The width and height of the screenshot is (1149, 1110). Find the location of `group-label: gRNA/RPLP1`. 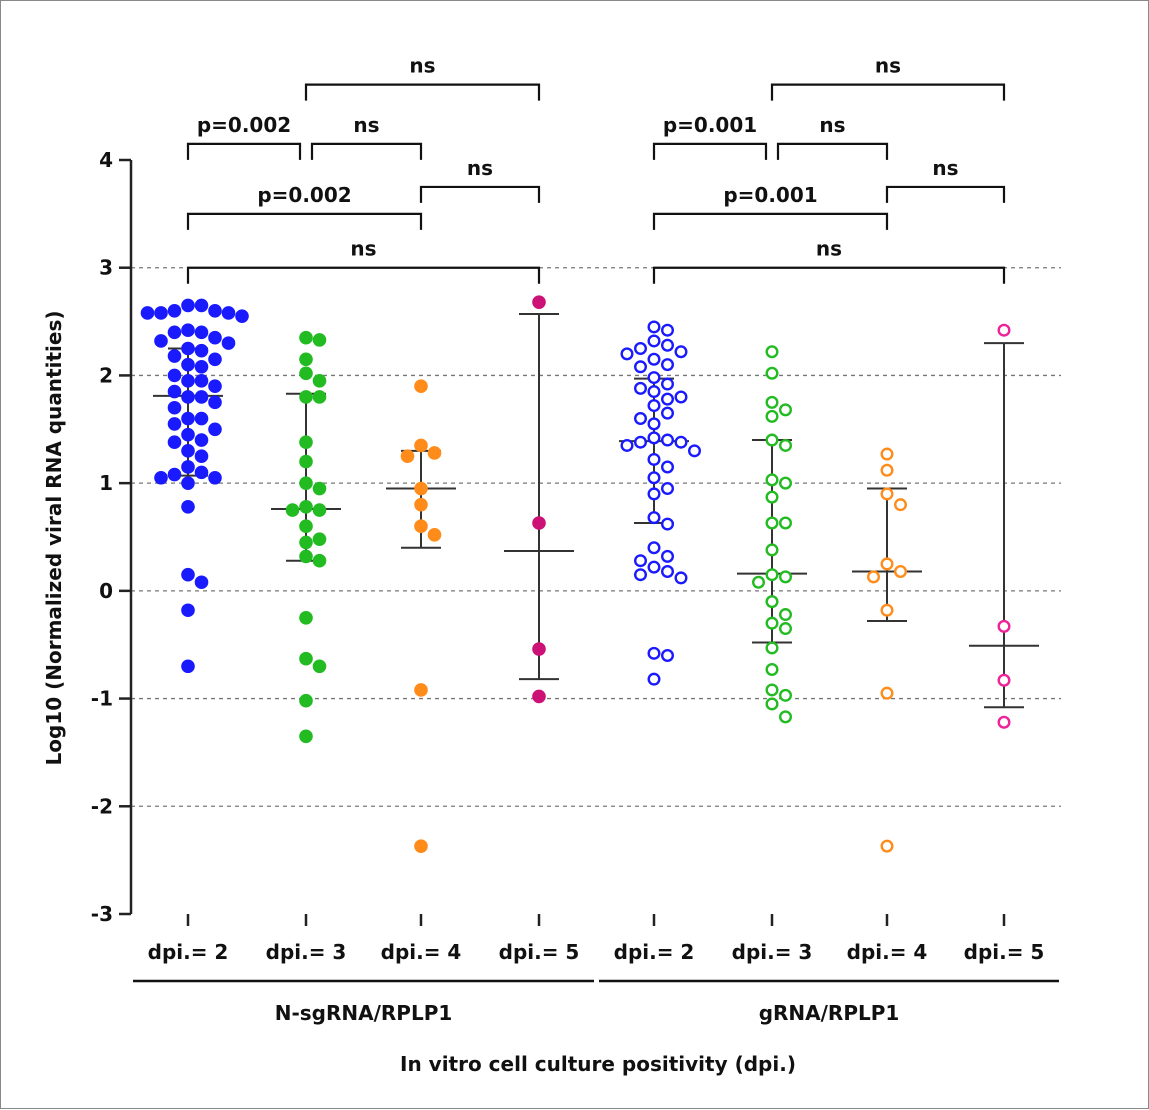

group-label: gRNA/RPLP1 is located at coordinates (829, 1013).